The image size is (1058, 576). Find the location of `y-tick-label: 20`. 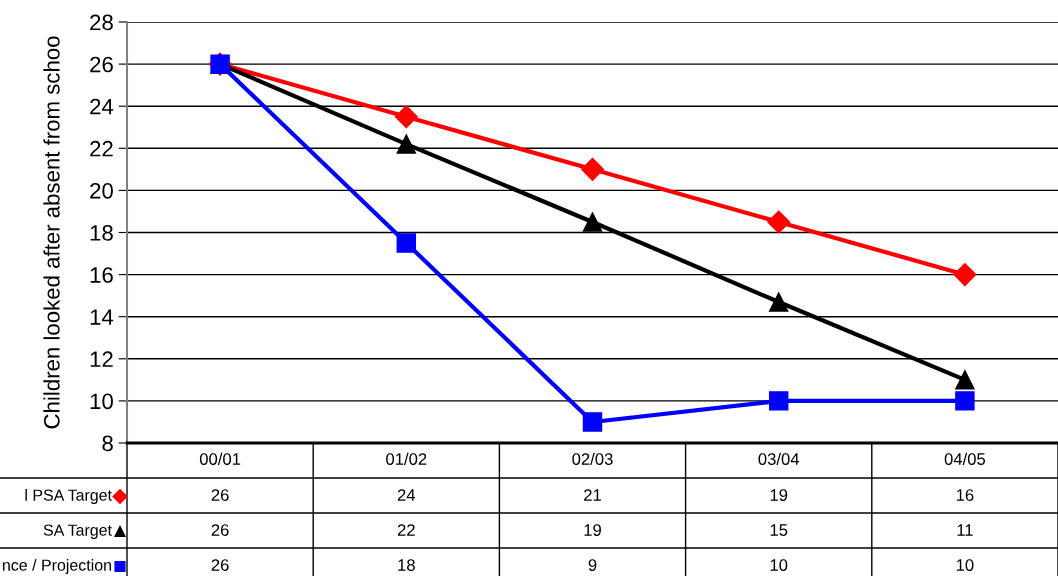

y-tick-label: 20 is located at coordinates (101, 190).